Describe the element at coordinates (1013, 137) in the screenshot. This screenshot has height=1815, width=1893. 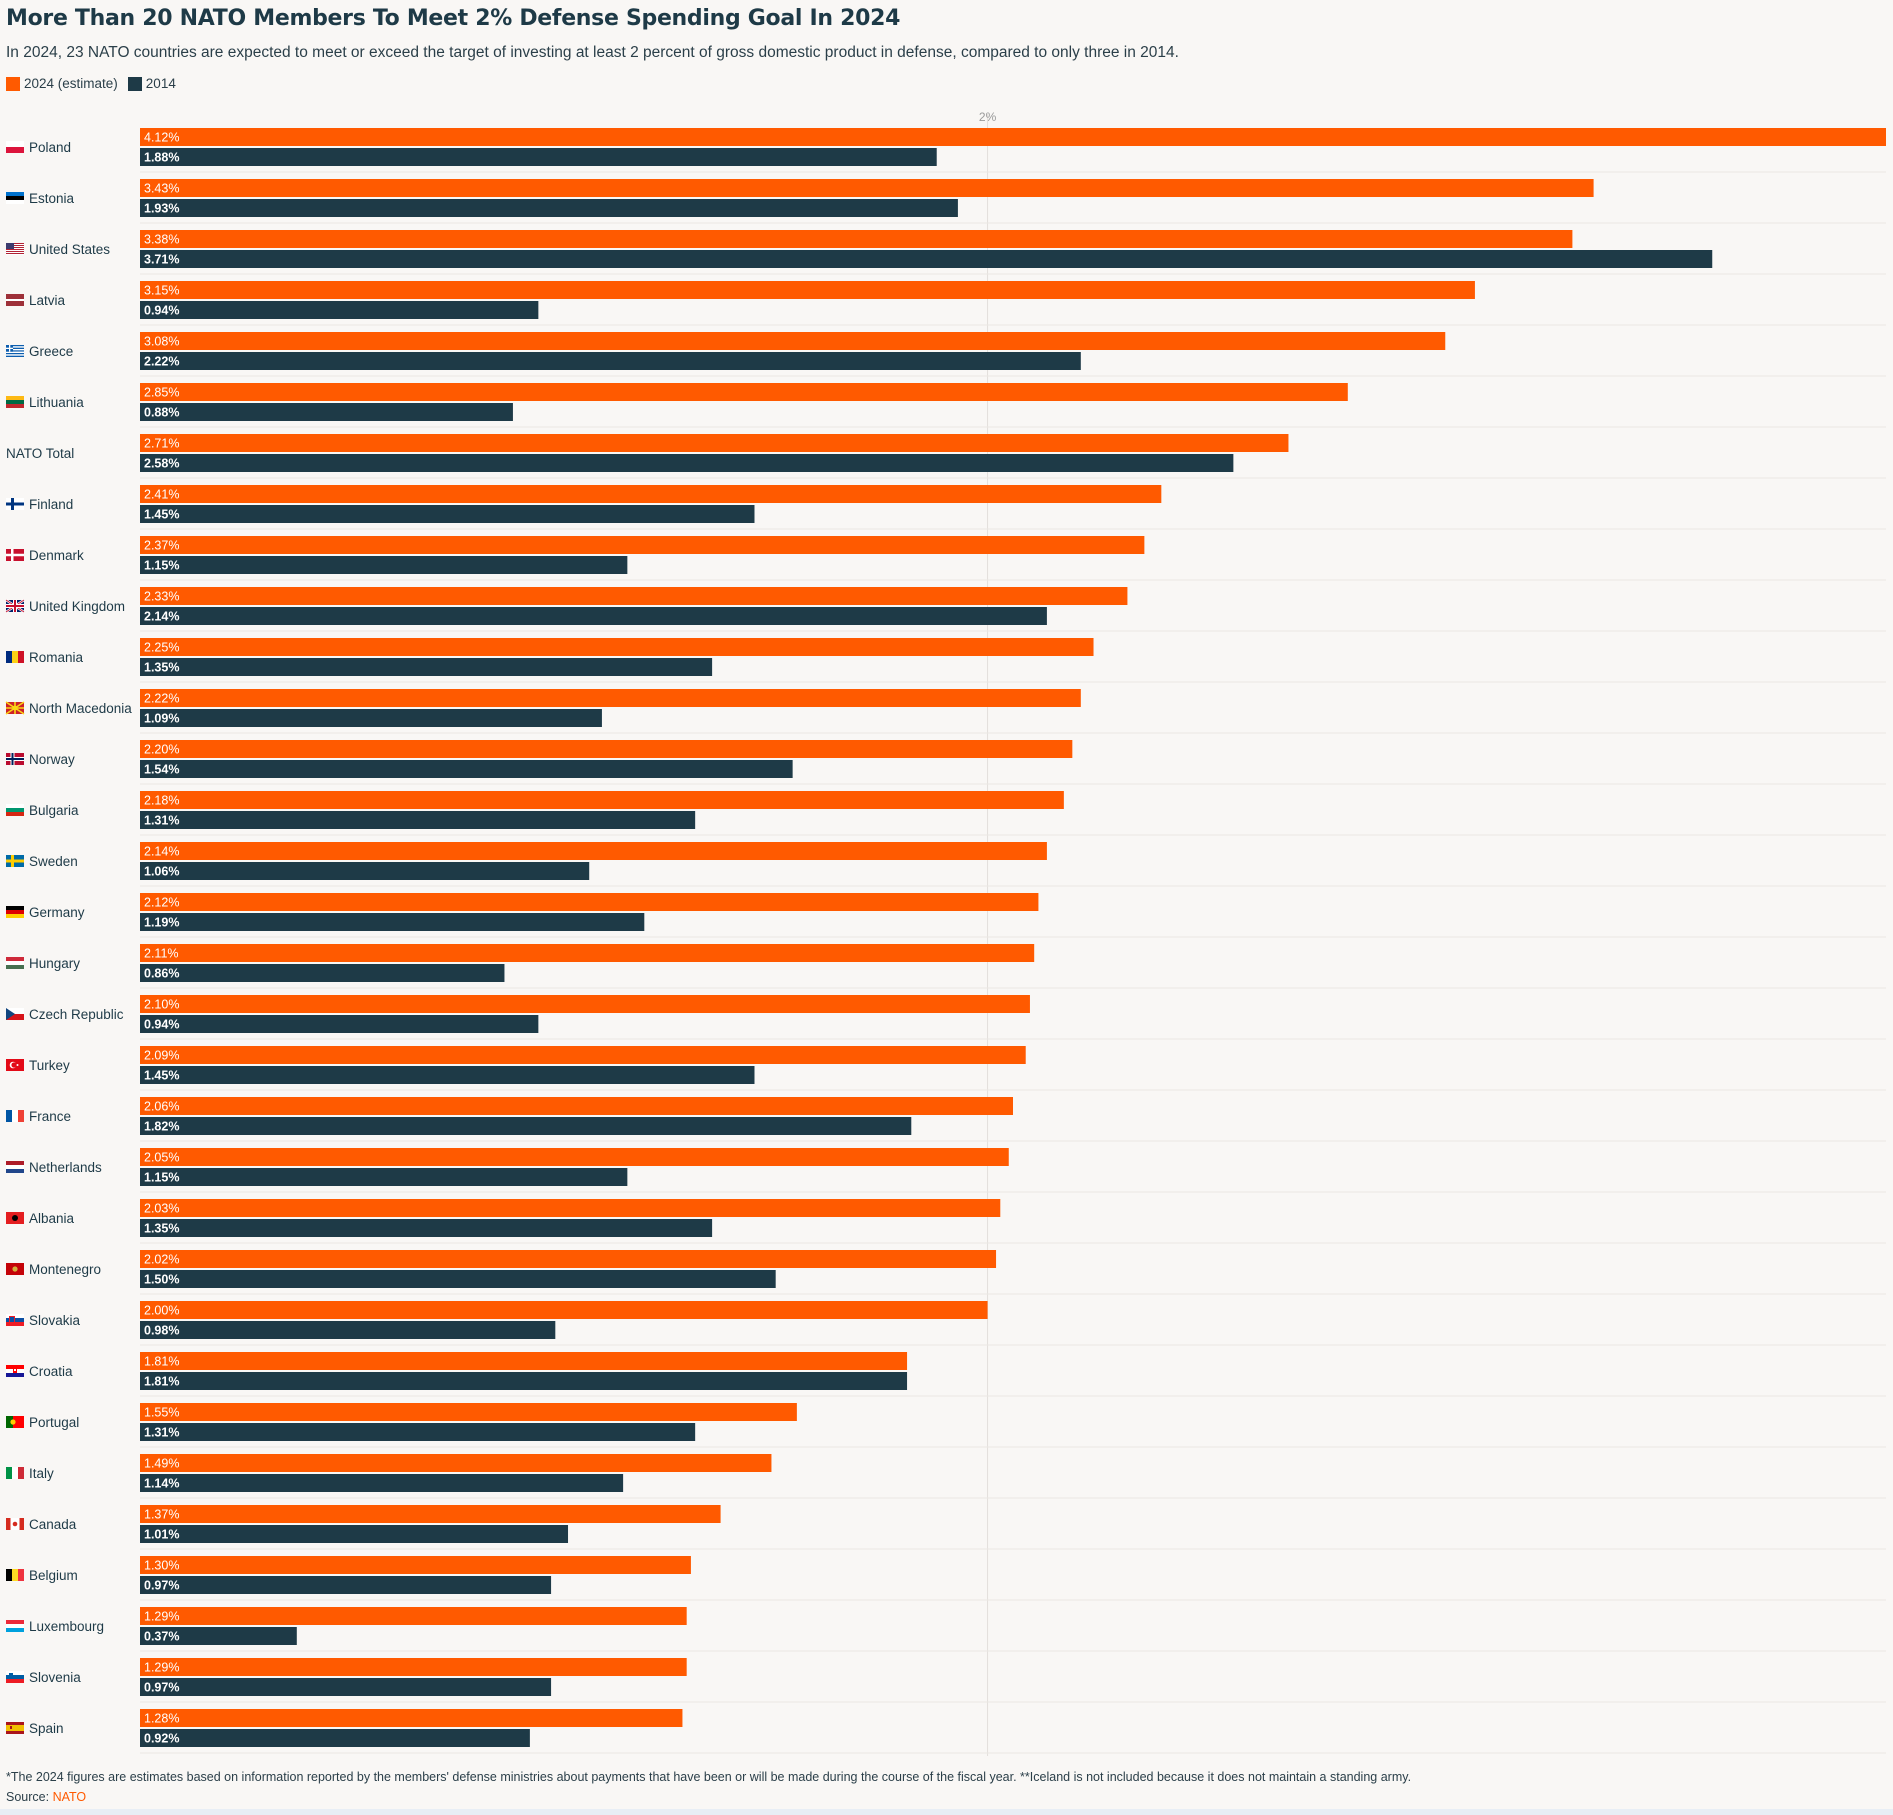
I see `bar-2024-poland` at that location.